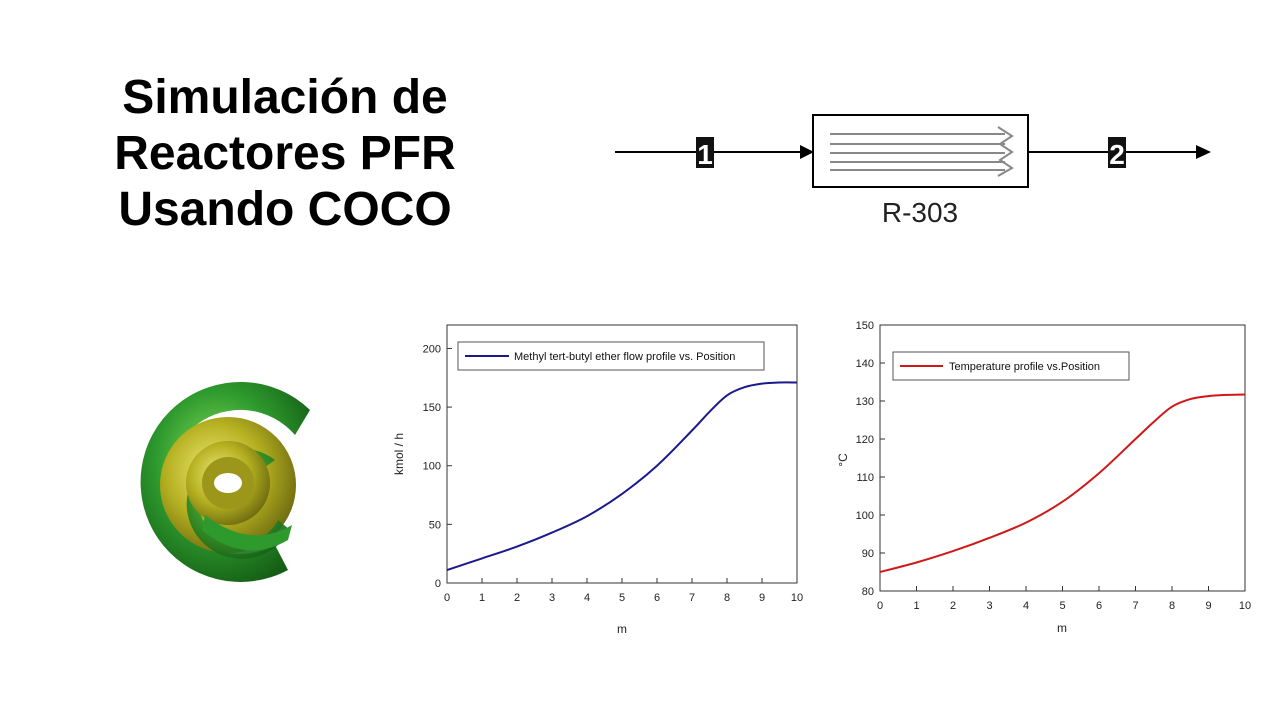 This screenshot has width=1280, height=720. Describe the element at coordinates (435, 525) in the screenshot. I see `y-tick-label: 50` at that location.